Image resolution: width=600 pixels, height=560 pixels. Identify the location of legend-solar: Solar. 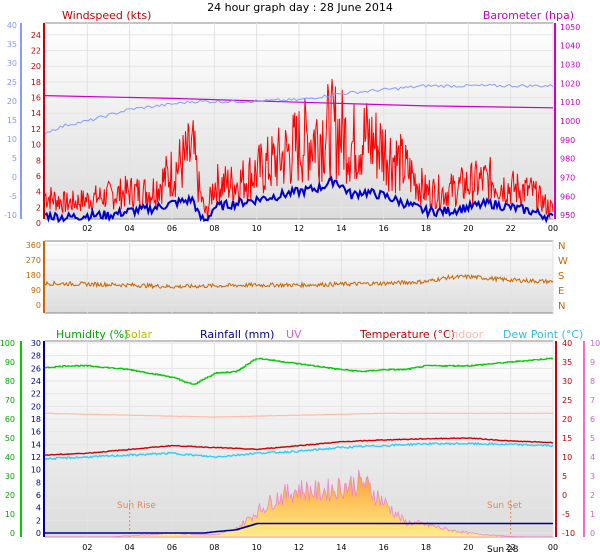
(138, 334).